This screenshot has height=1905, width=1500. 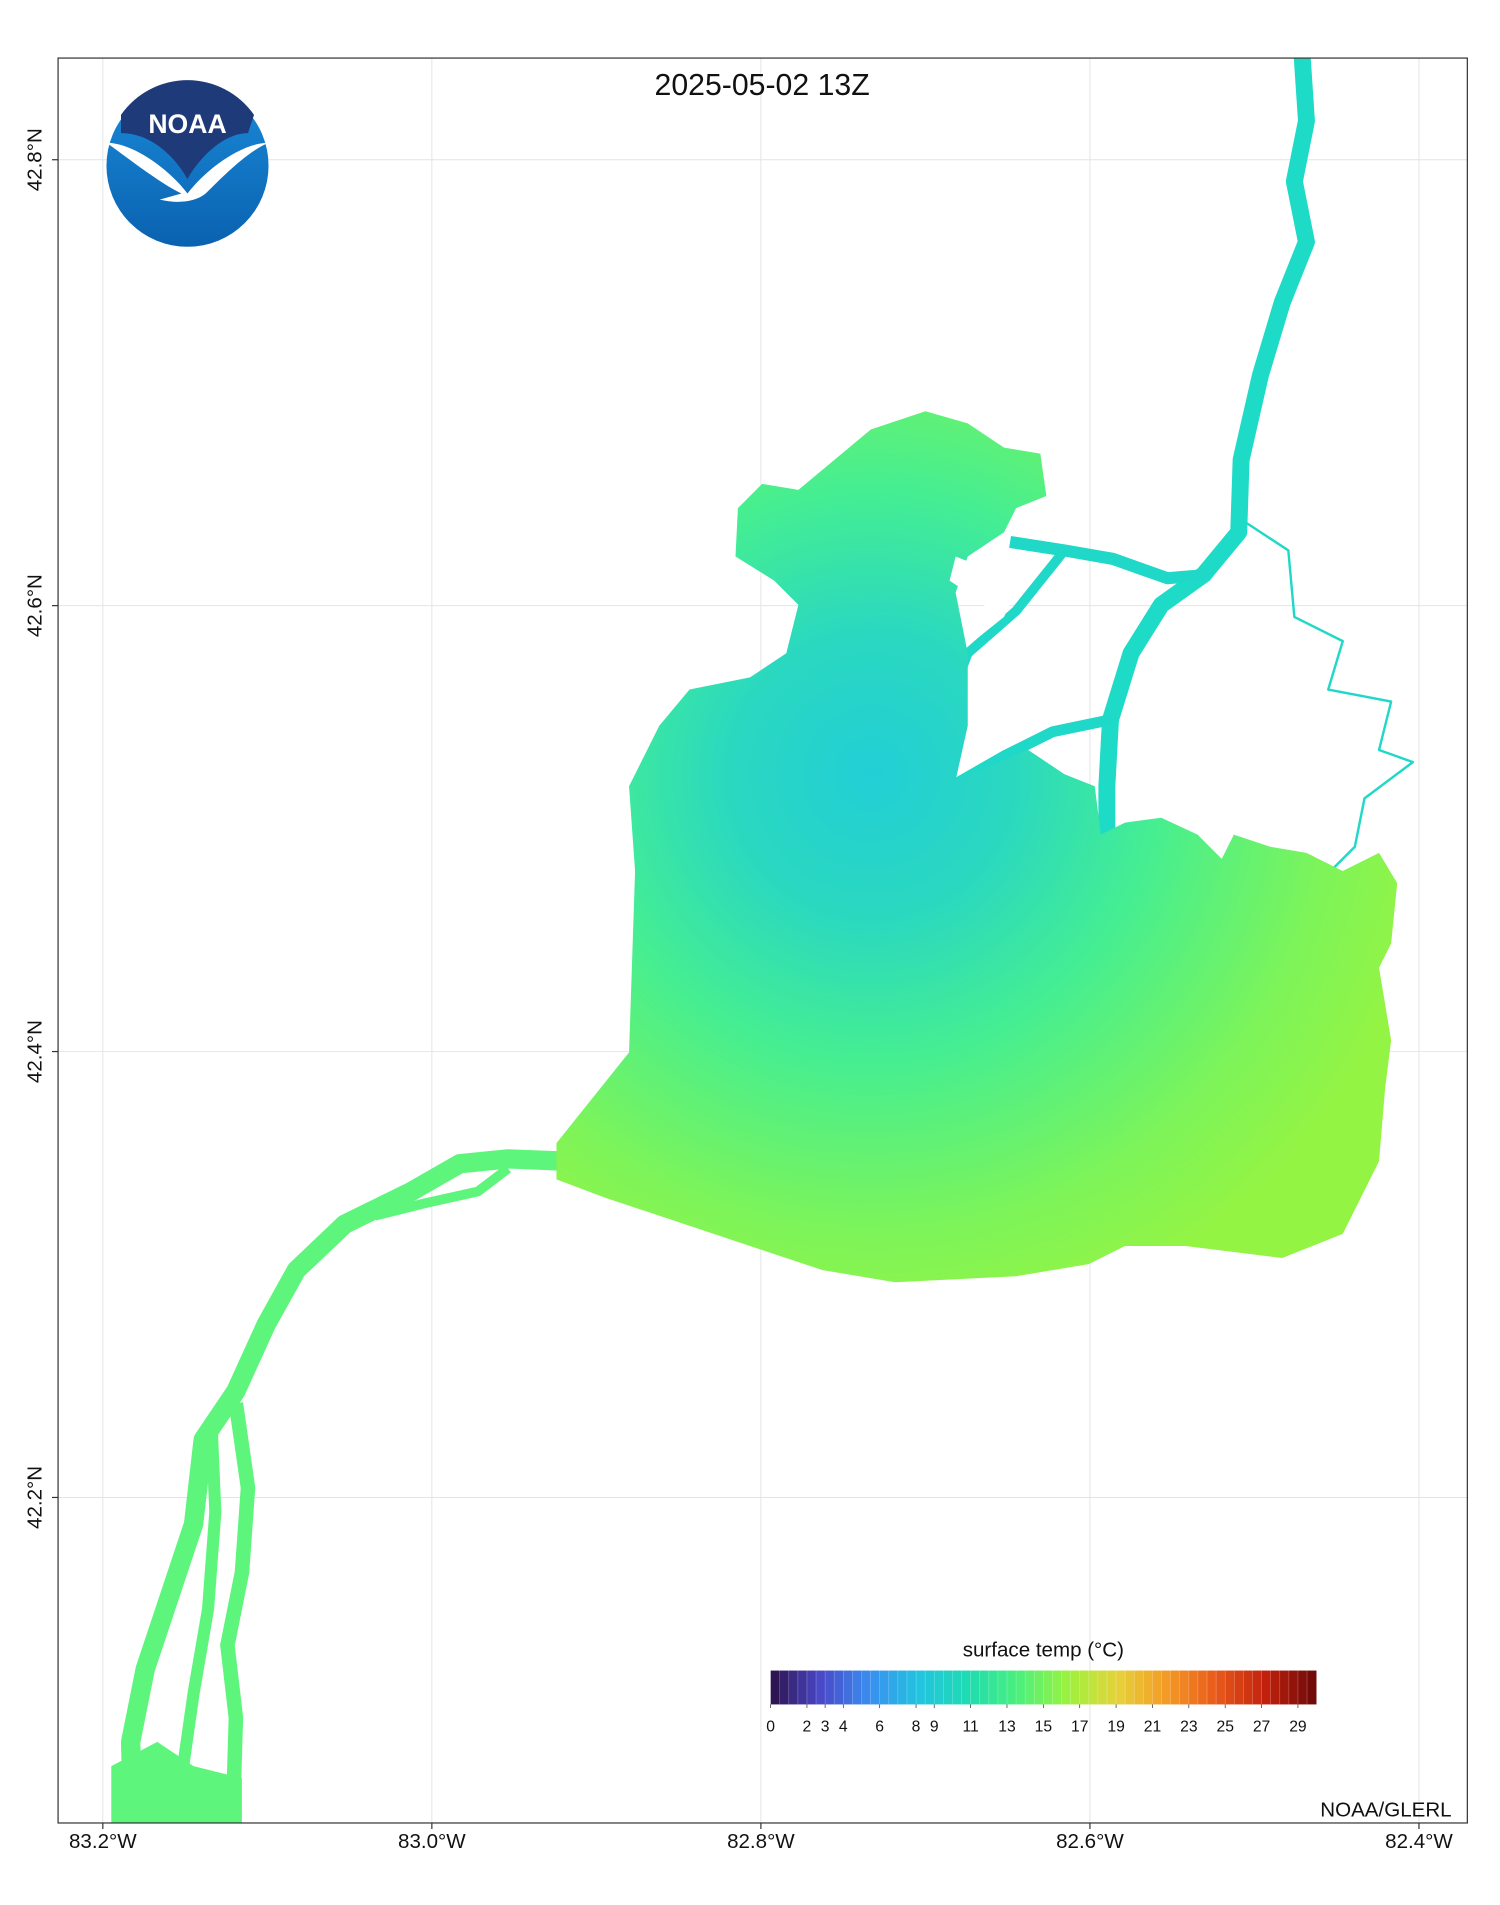 What do you see at coordinates (1297, 1727) in the screenshot?
I see `colorbar-tick-label: 29` at bounding box center [1297, 1727].